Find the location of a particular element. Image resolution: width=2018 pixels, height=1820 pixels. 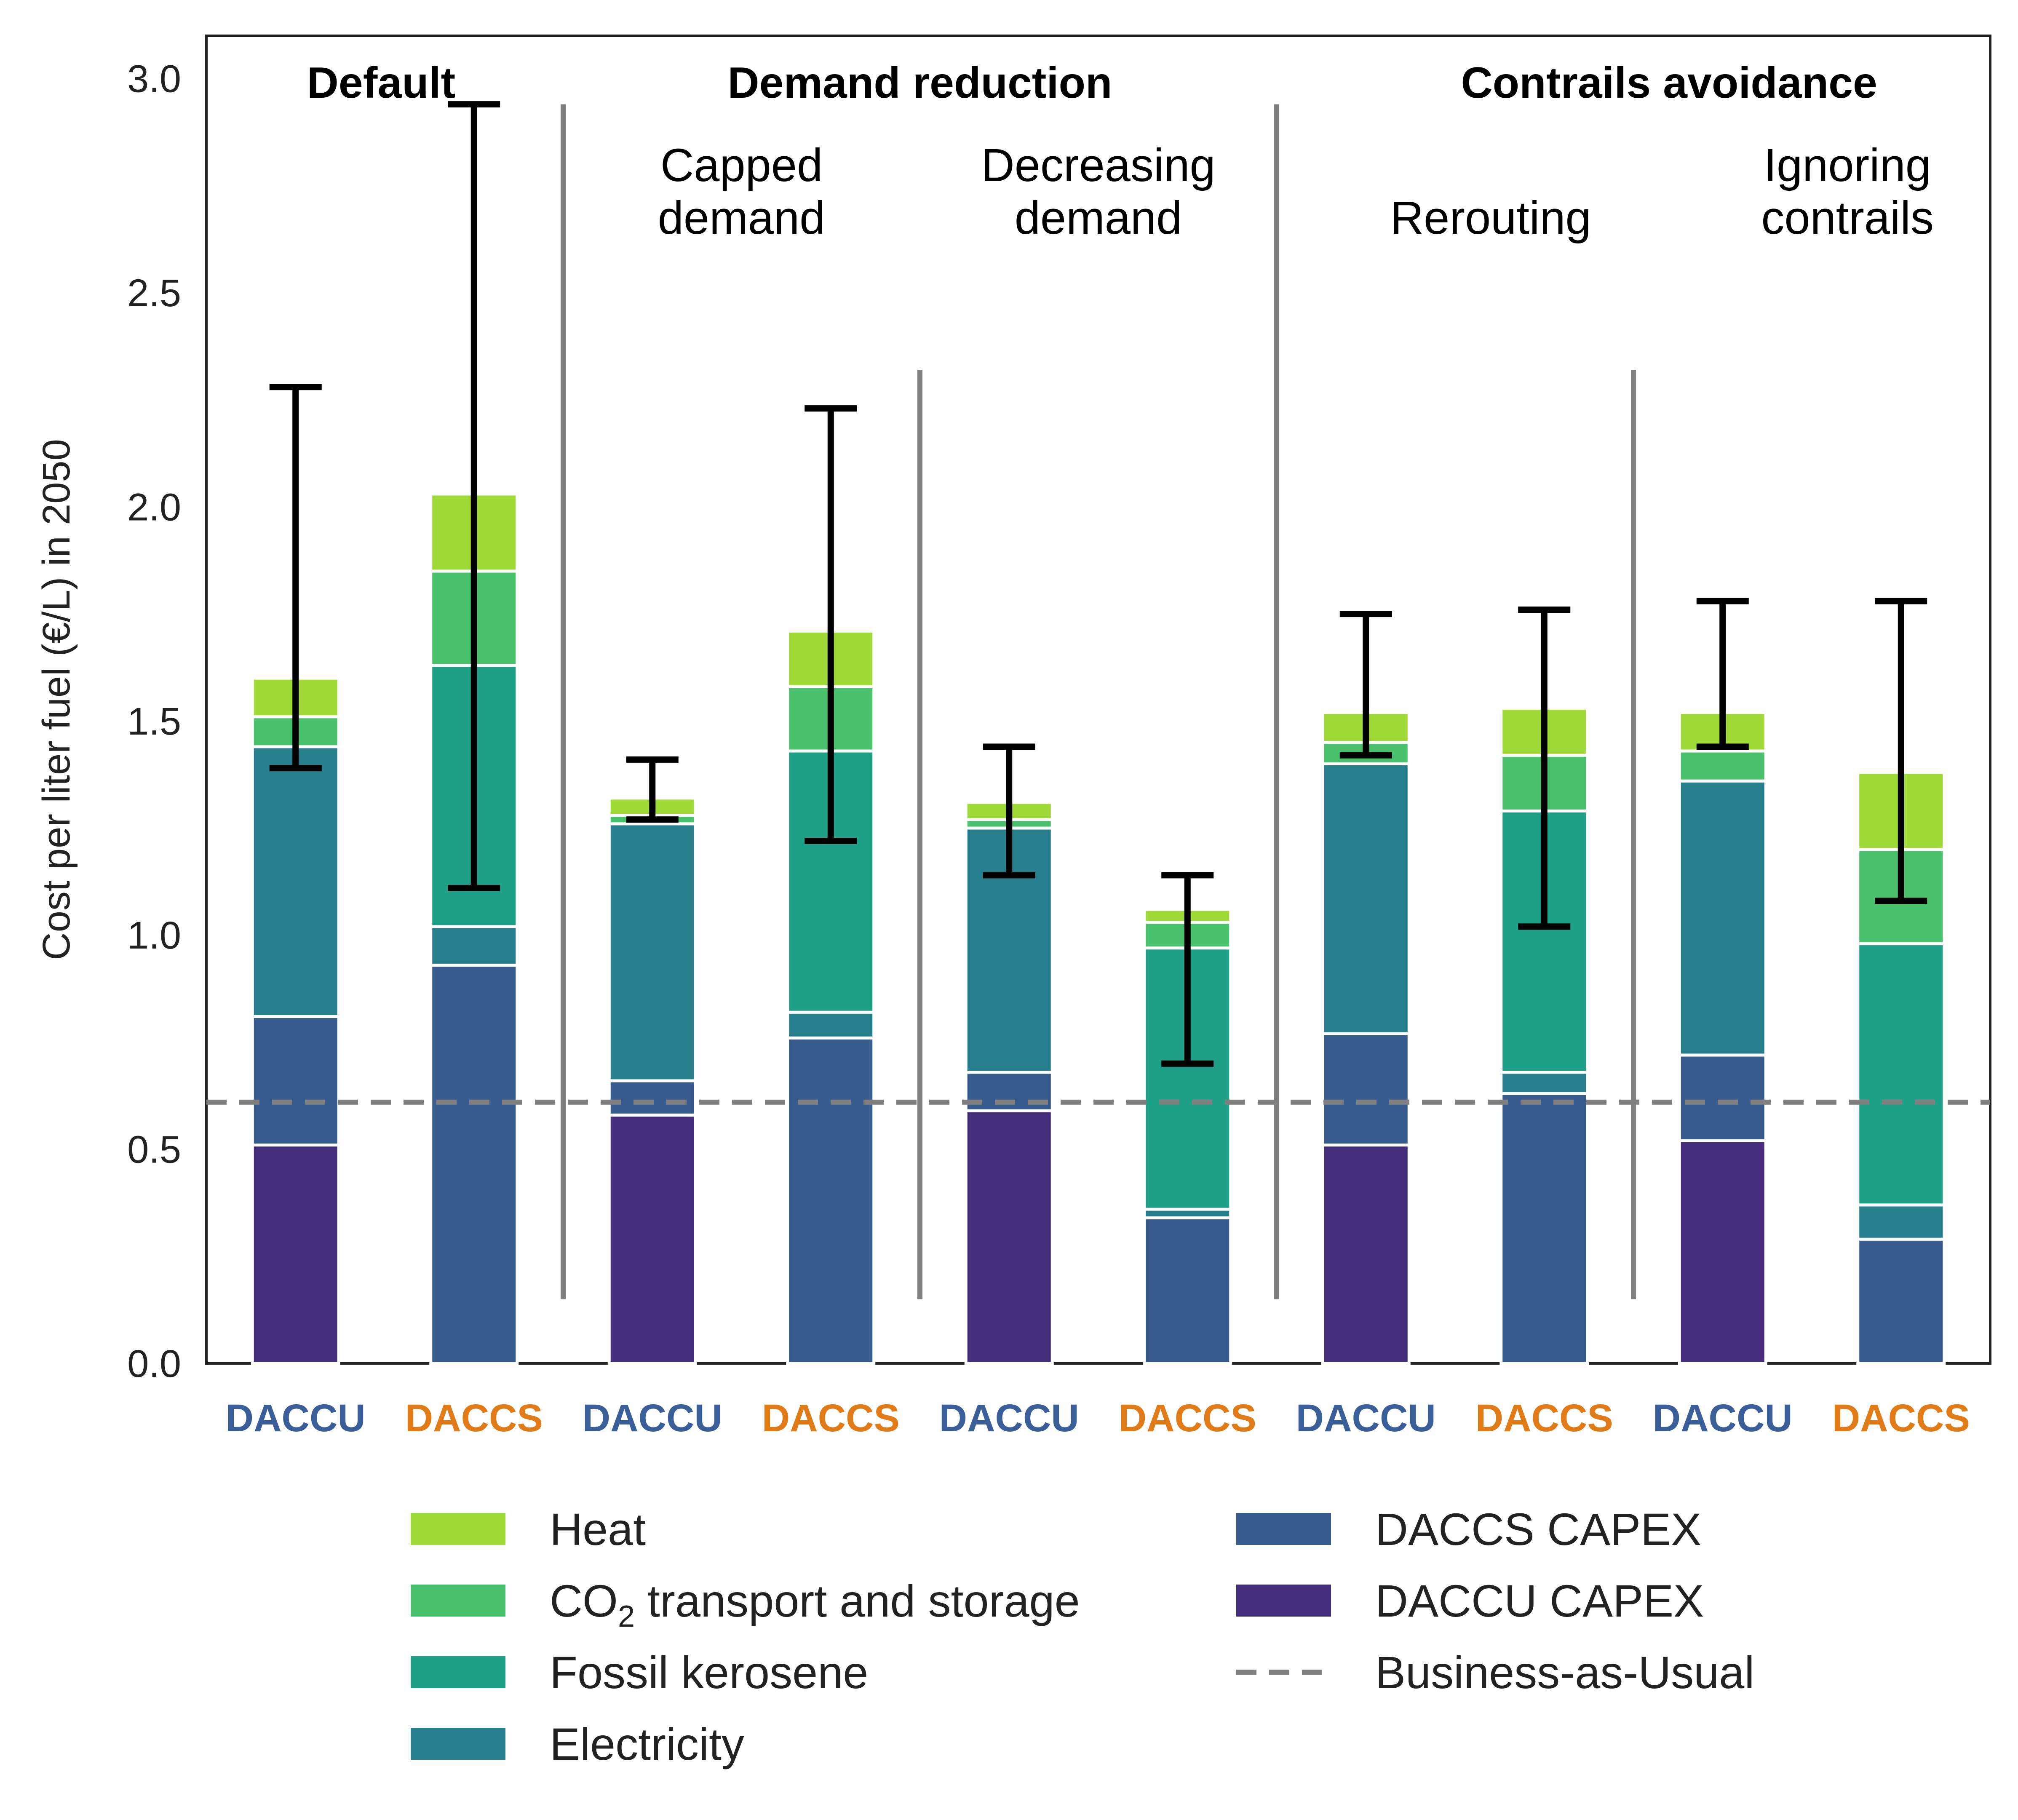

group-label: Demand reduction is located at coordinates (920, 83).